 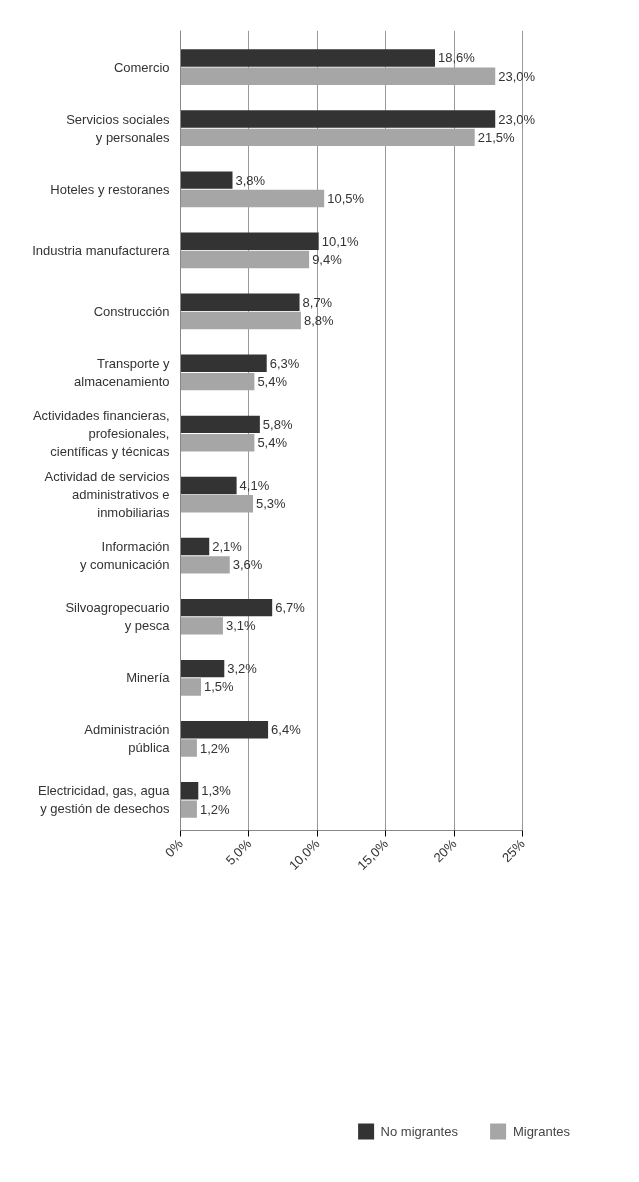 I want to click on data-label: 6,4%, so click(x=286, y=730).